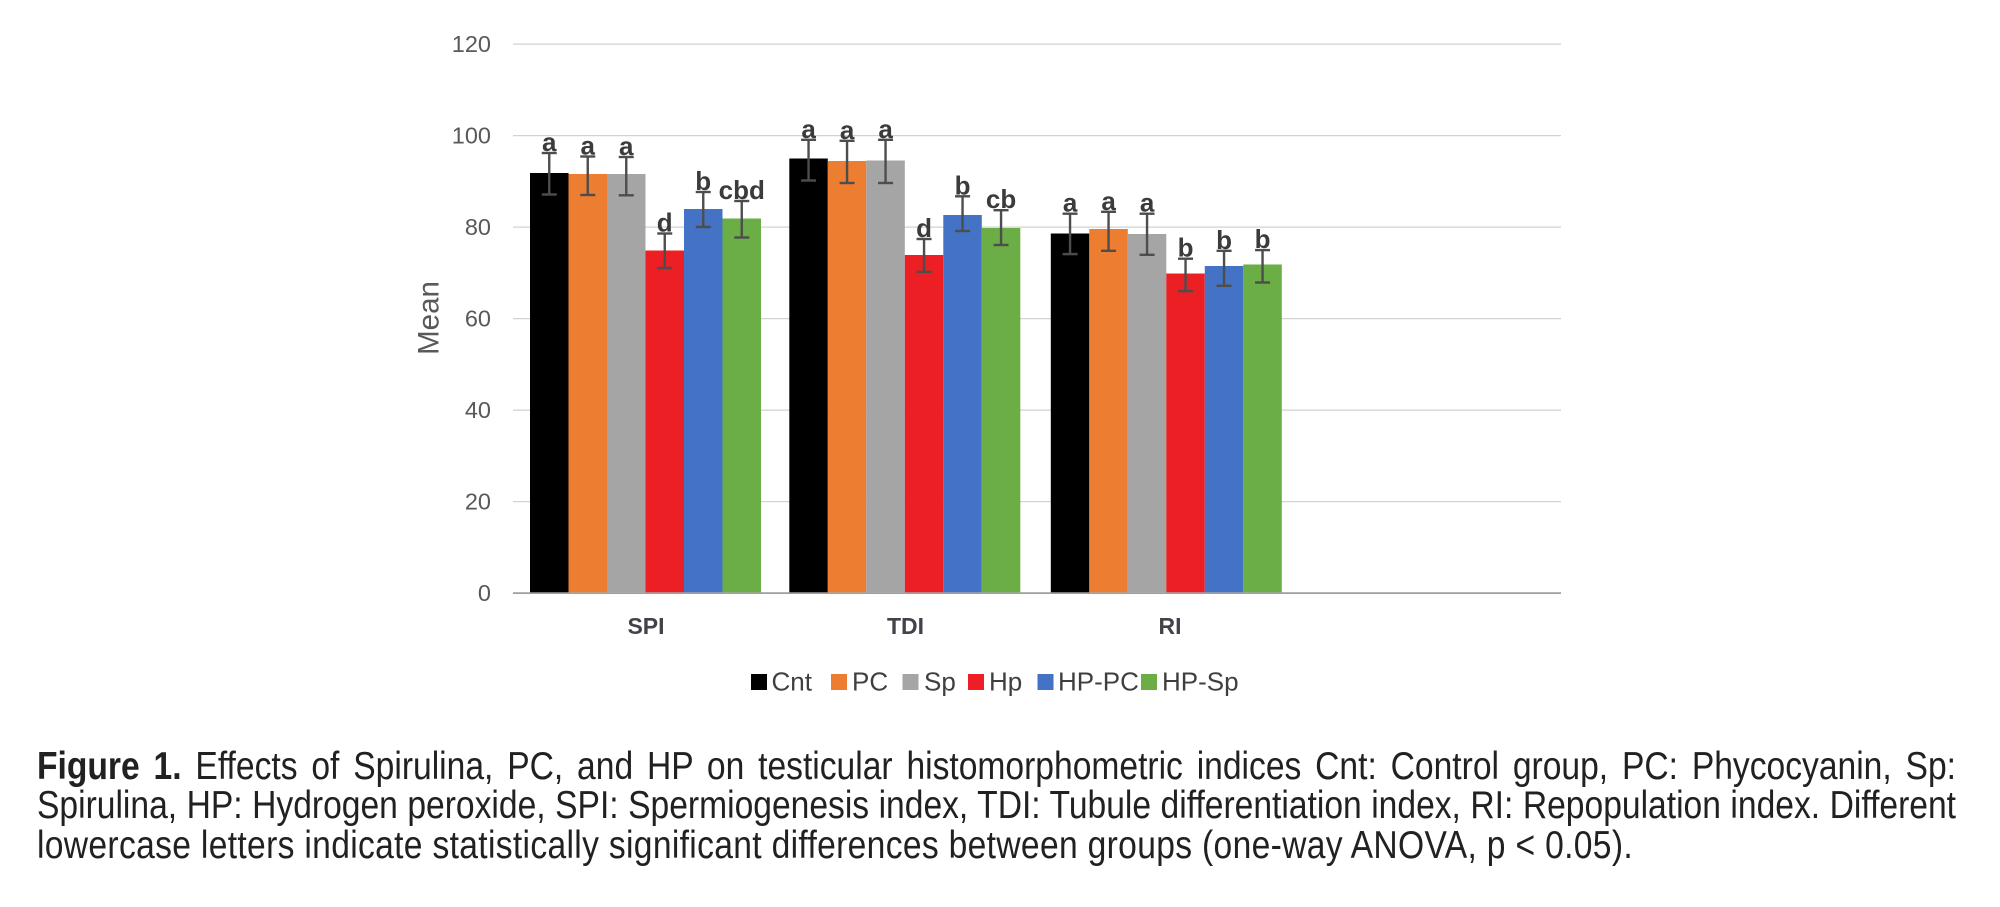  What do you see at coordinates (471, 44) in the screenshot?
I see `svg-text: 120` at bounding box center [471, 44].